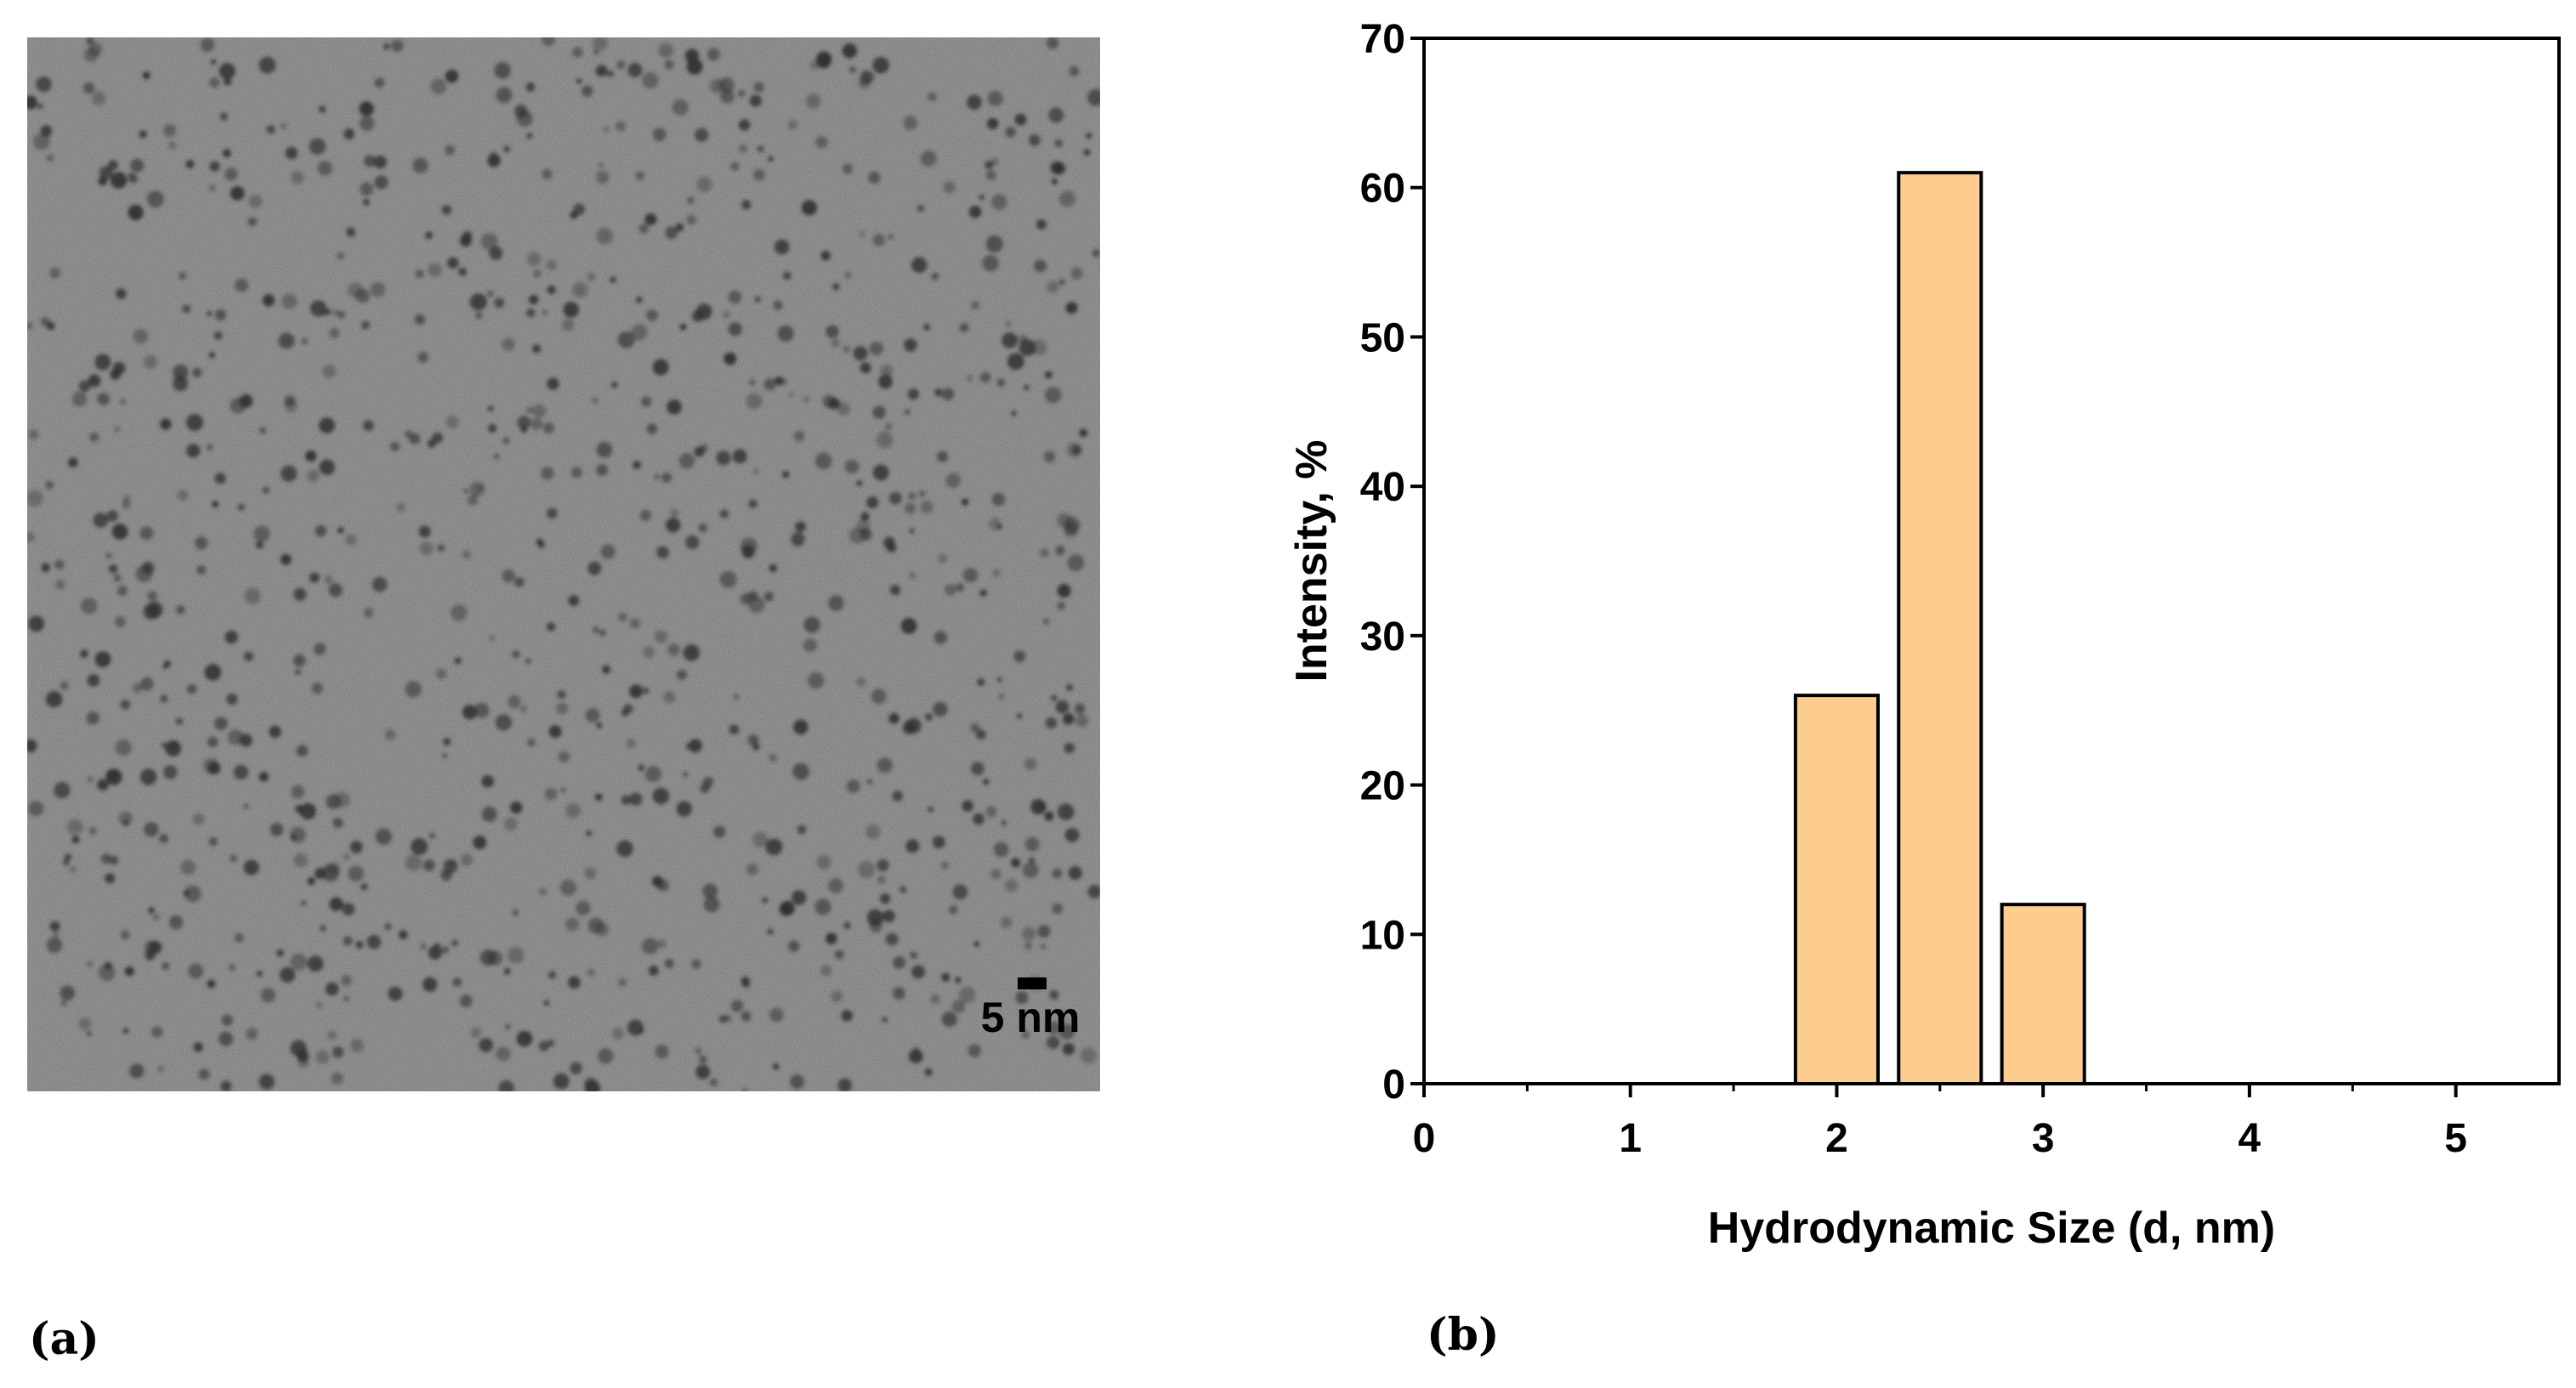 The width and height of the screenshot is (2576, 1388). Describe the element at coordinates (1837, 1138) in the screenshot. I see `x-tick-label: 2` at that location.